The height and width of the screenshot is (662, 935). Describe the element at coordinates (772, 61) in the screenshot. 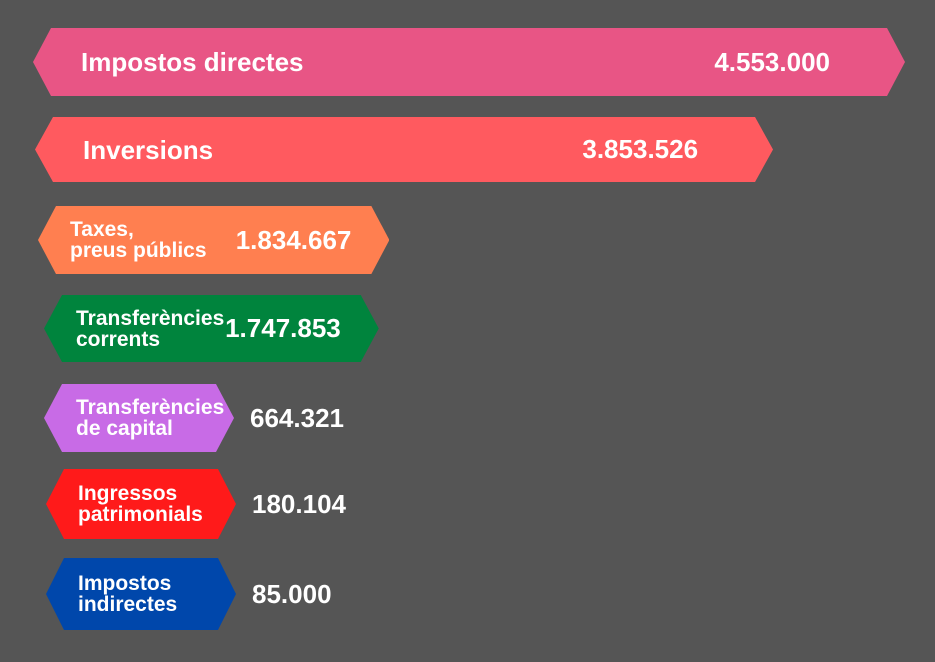

I see `bar-value: 4.553.000` at that location.